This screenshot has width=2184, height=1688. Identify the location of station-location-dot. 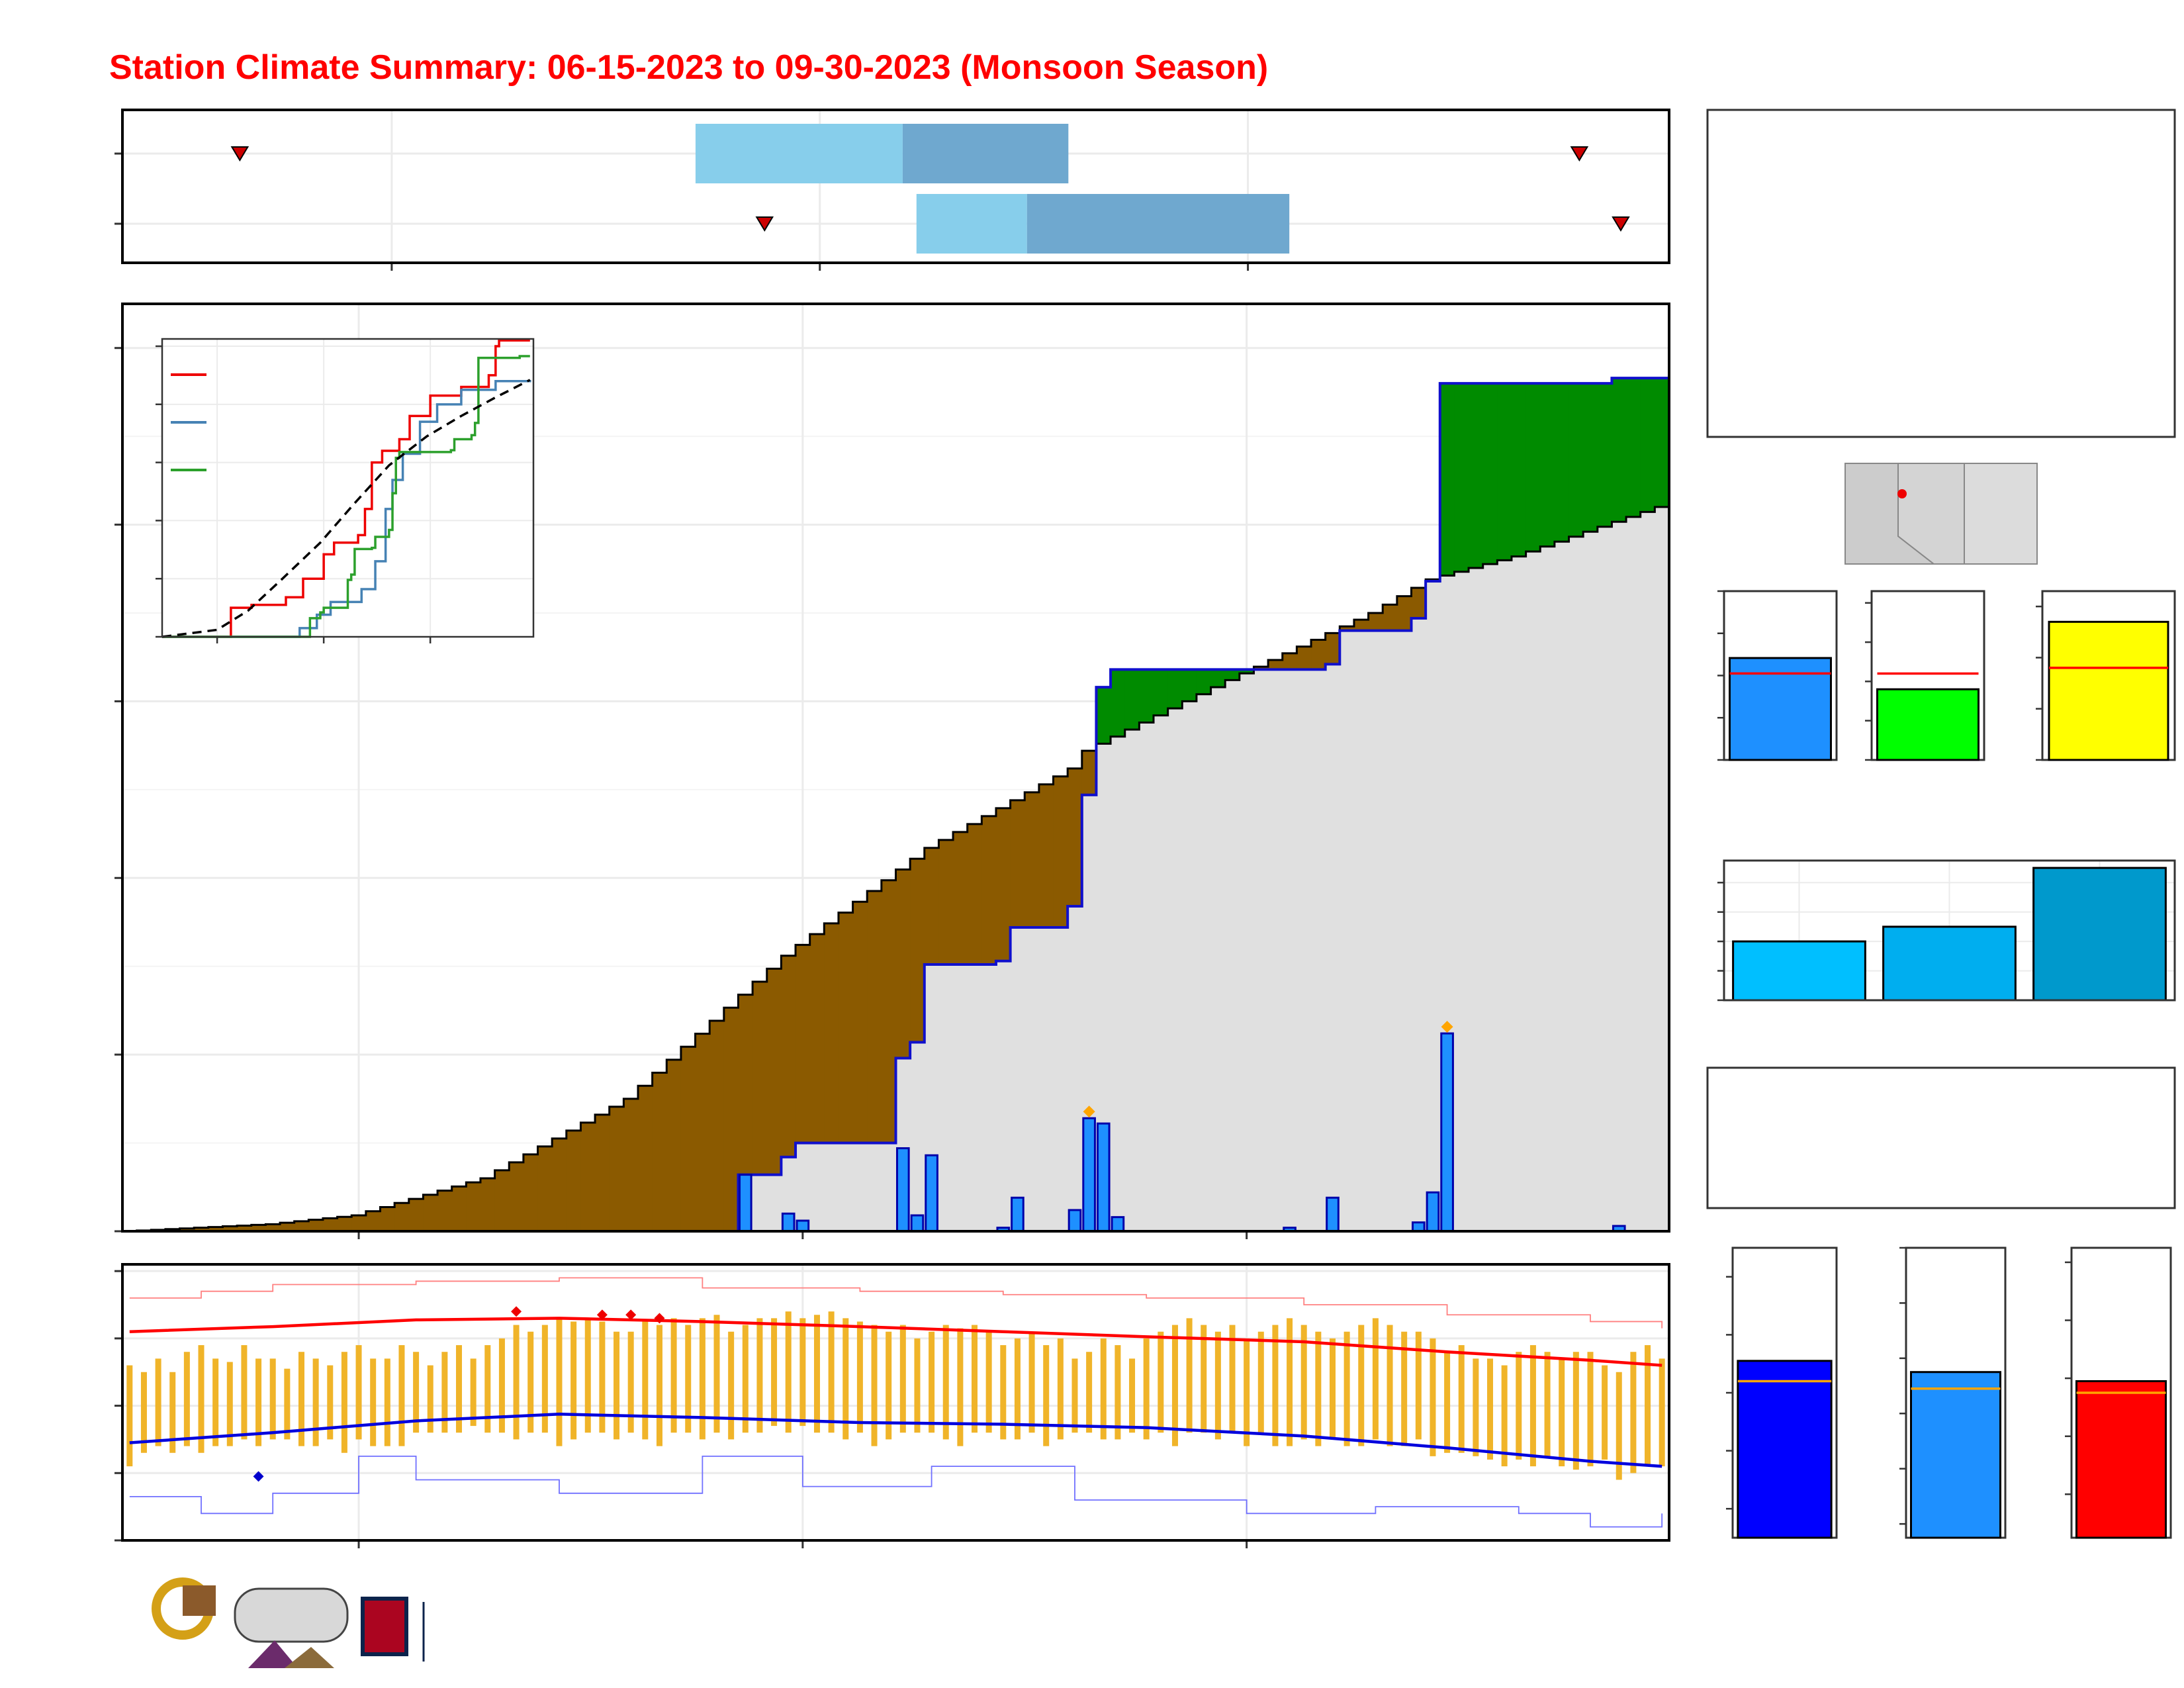
(1902, 493).